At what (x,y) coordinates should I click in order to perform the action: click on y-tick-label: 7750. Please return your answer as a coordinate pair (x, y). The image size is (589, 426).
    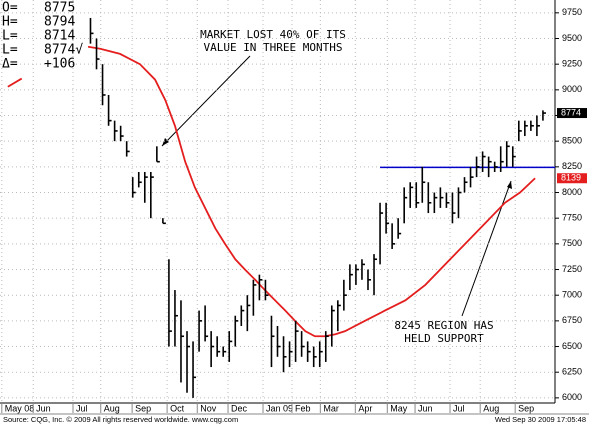
    Looking at the image, I should click on (572, 218).